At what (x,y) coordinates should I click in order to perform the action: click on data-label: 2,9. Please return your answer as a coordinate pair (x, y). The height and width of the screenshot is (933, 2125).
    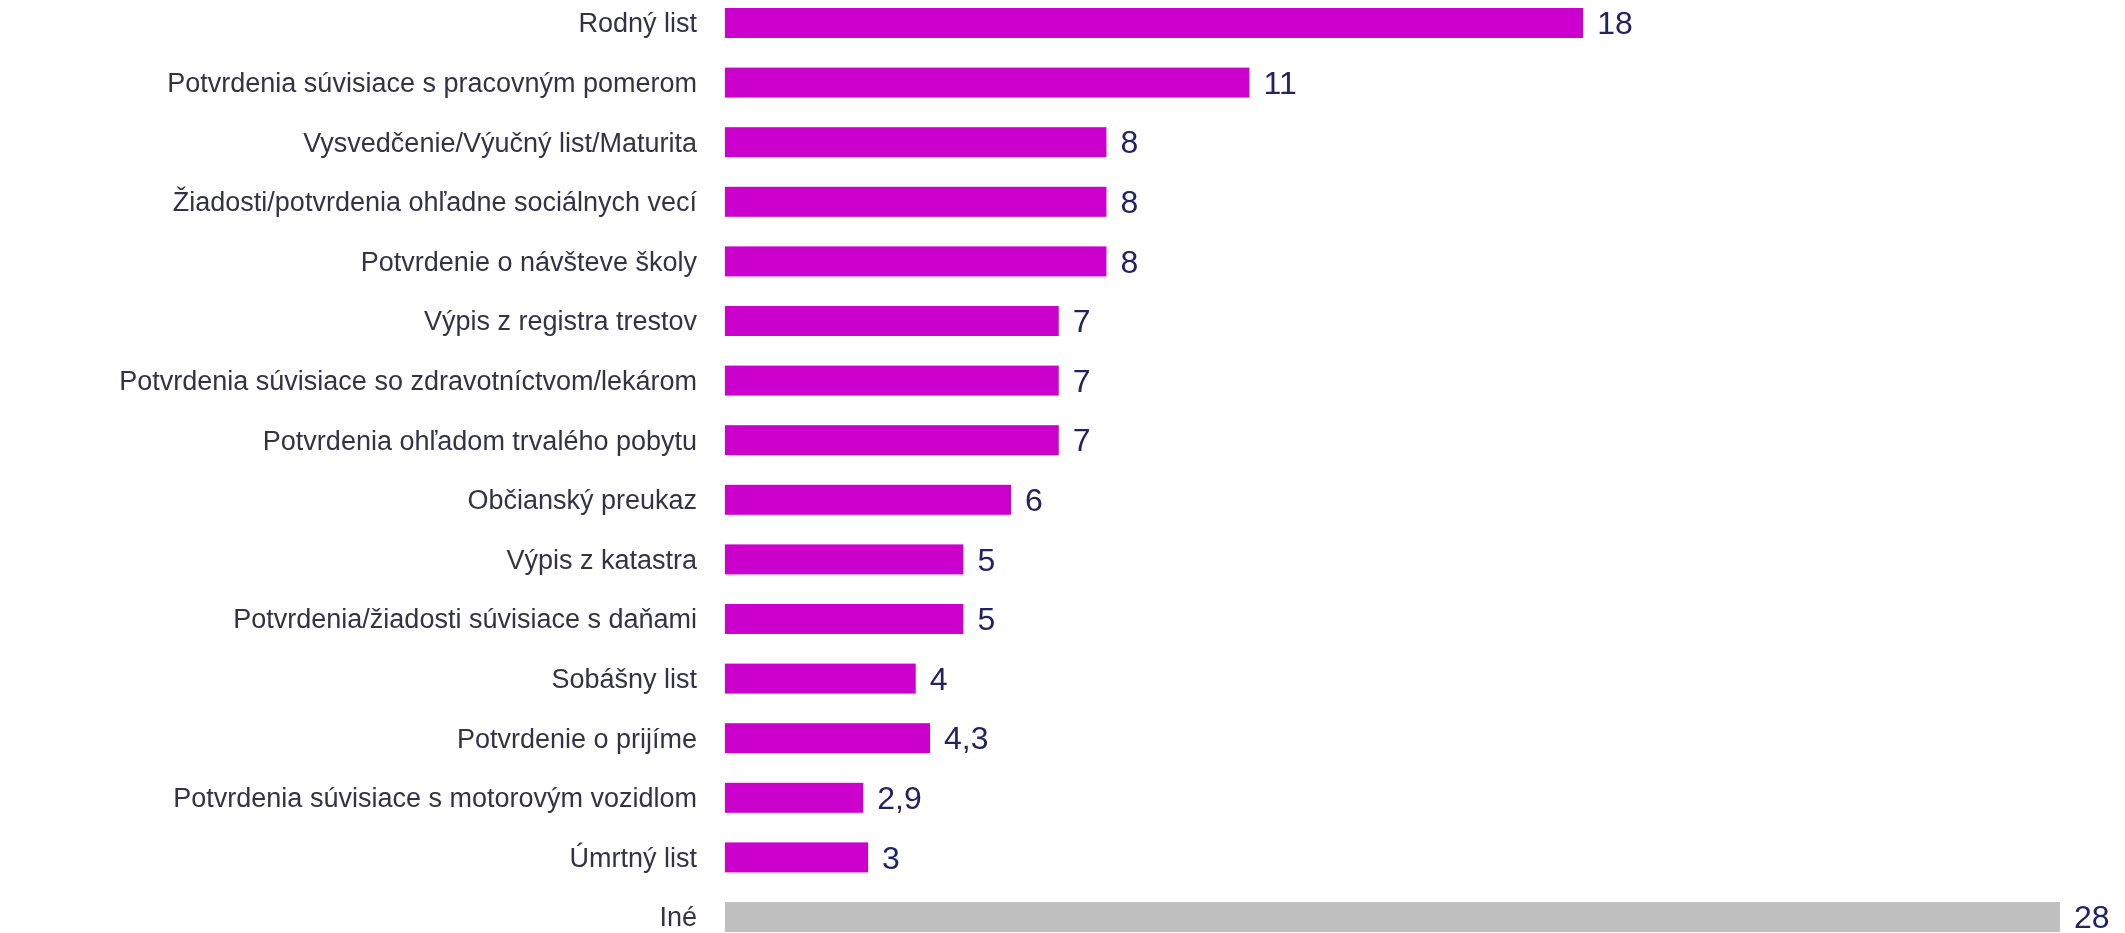
    Looking at the image, I should click on (899, 798).